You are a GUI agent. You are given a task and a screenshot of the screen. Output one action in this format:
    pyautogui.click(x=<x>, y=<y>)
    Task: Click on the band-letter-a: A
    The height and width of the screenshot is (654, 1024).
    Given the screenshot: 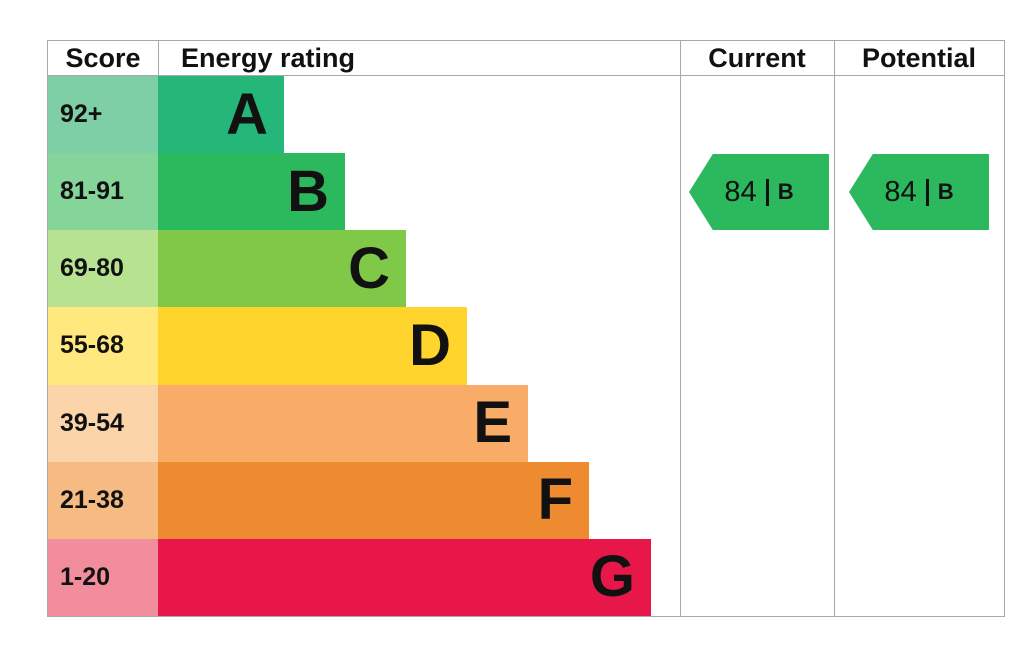 What is the action you would take?
    pyautogui.click(x=247, y=114)
    